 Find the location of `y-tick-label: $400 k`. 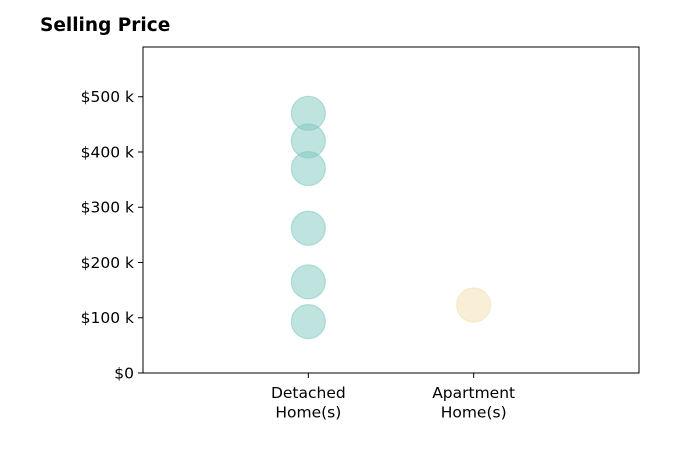

y-tick-label: $400 k is located at coordinates (107, 152).